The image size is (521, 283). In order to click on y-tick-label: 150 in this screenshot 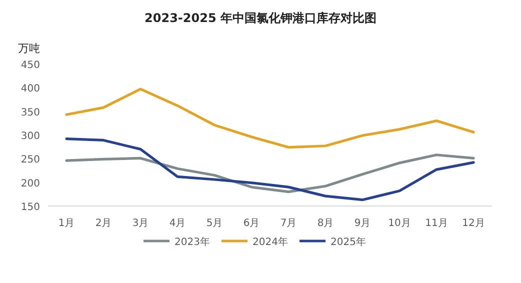, I will do `click(30, 207)`.